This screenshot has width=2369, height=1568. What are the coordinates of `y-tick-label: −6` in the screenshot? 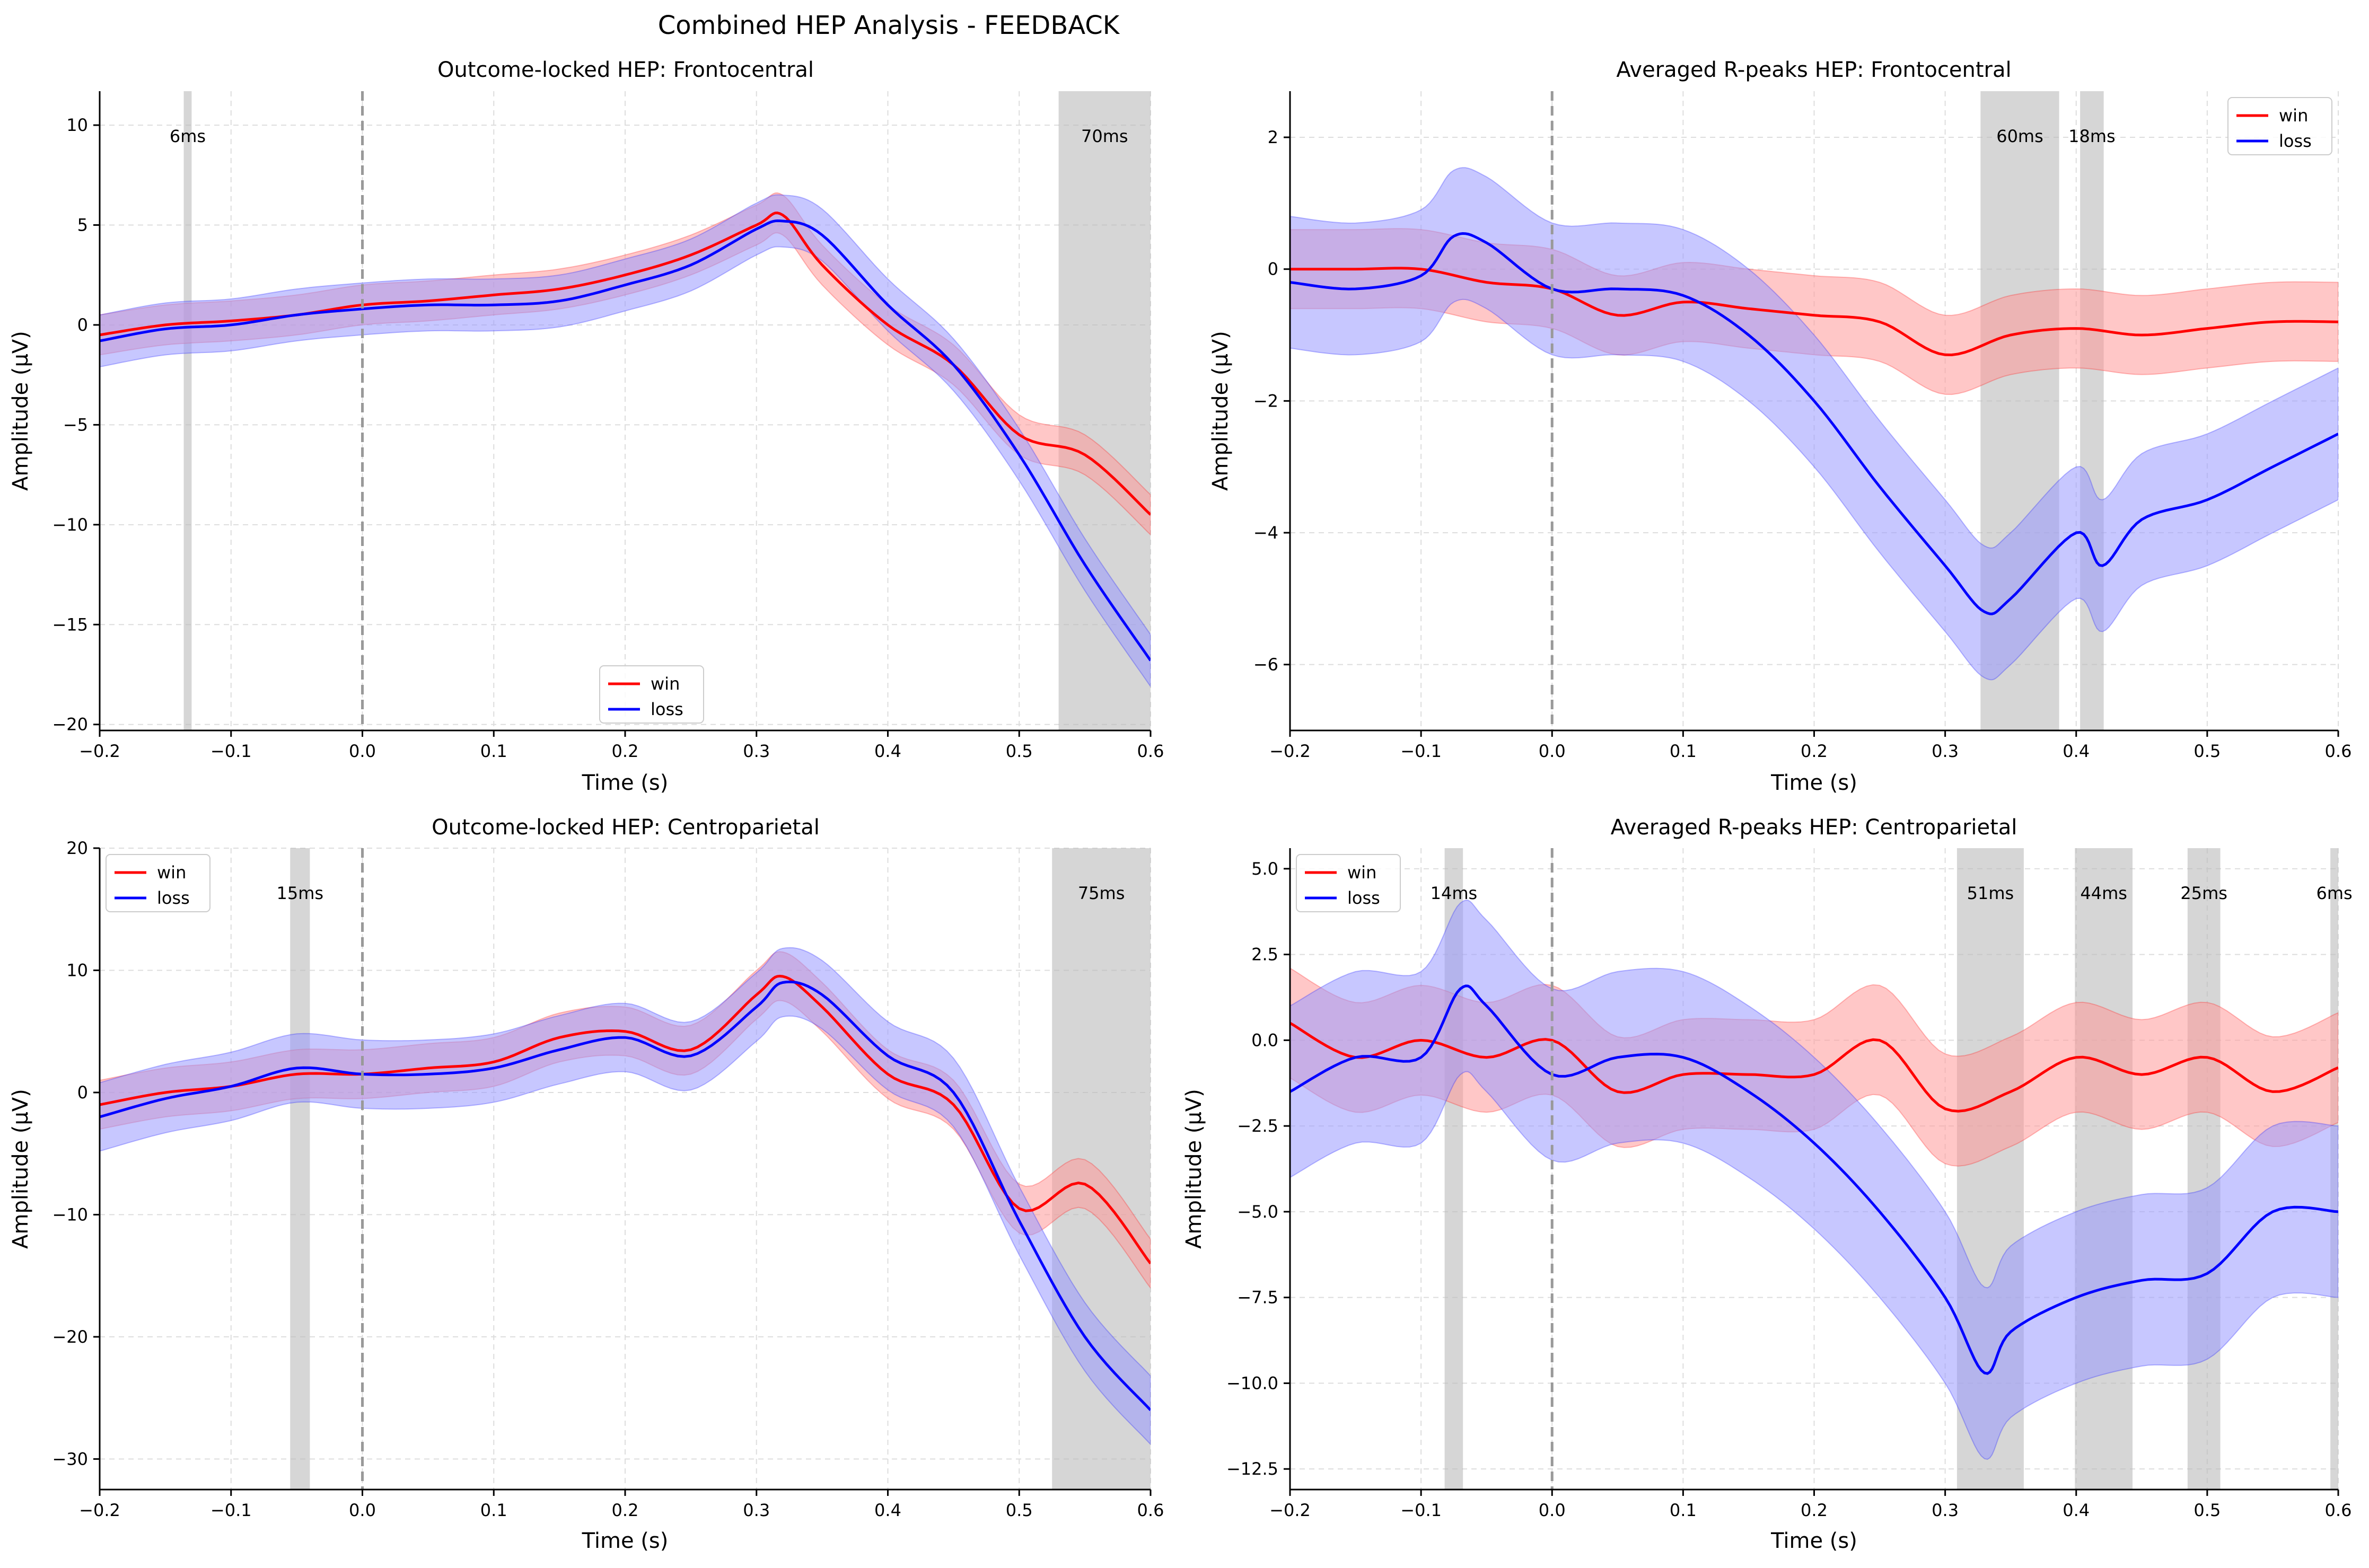 It's located at (1266, 665).